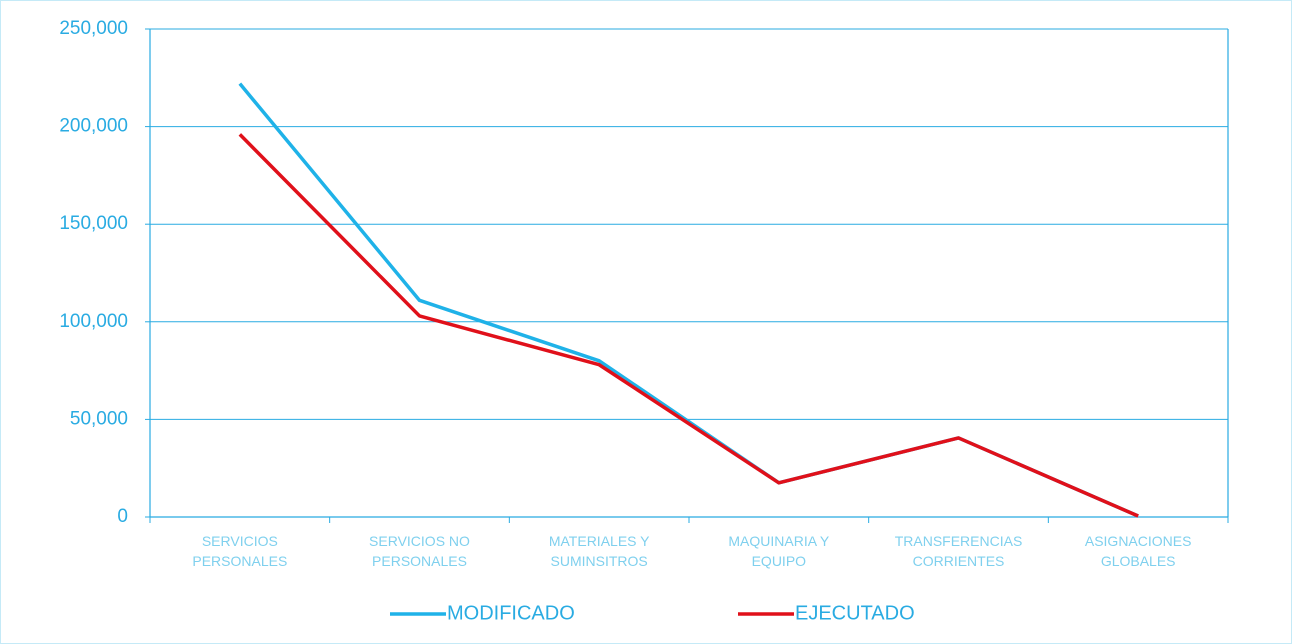 This screenshot has width=1292, height=644. I want to click on y-tick-label: 150,000, so click(93, 223).